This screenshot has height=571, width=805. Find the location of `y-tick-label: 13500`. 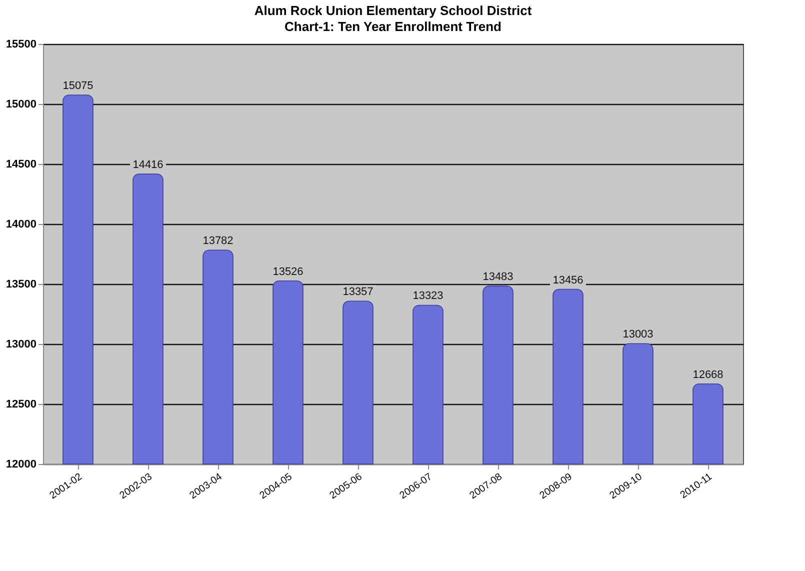

y-tick-label: 13500 is located at coordinates (21, 284).